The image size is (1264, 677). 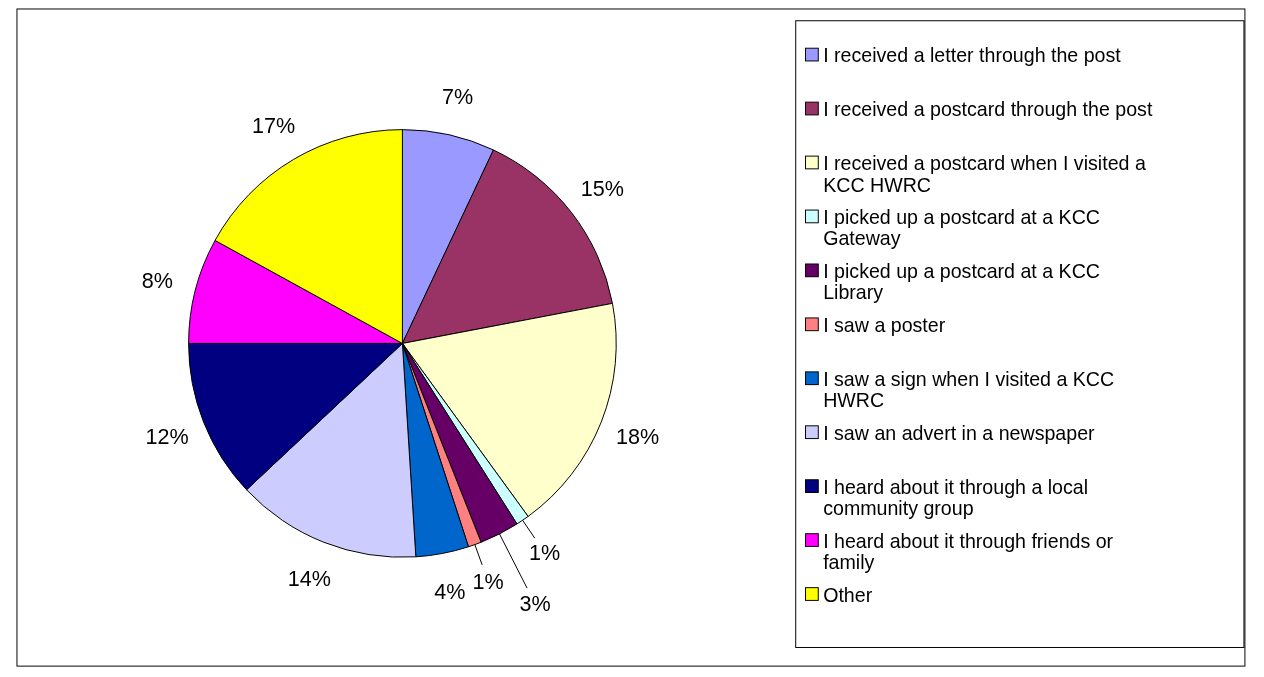 What do you see at coordinates (962, 281) in the screenshot?
I see `legend-label: I picked up a postcard at a KCC Library` at bounding box center [962, 281].